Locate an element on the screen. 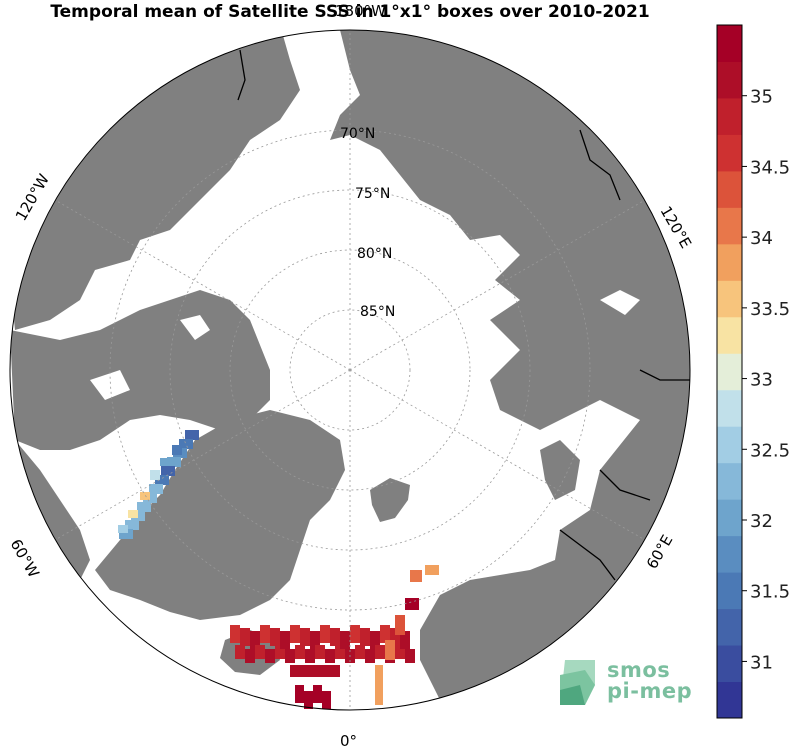  colorbar-tick-label: 31.5 is located at coordinates (770, 592).